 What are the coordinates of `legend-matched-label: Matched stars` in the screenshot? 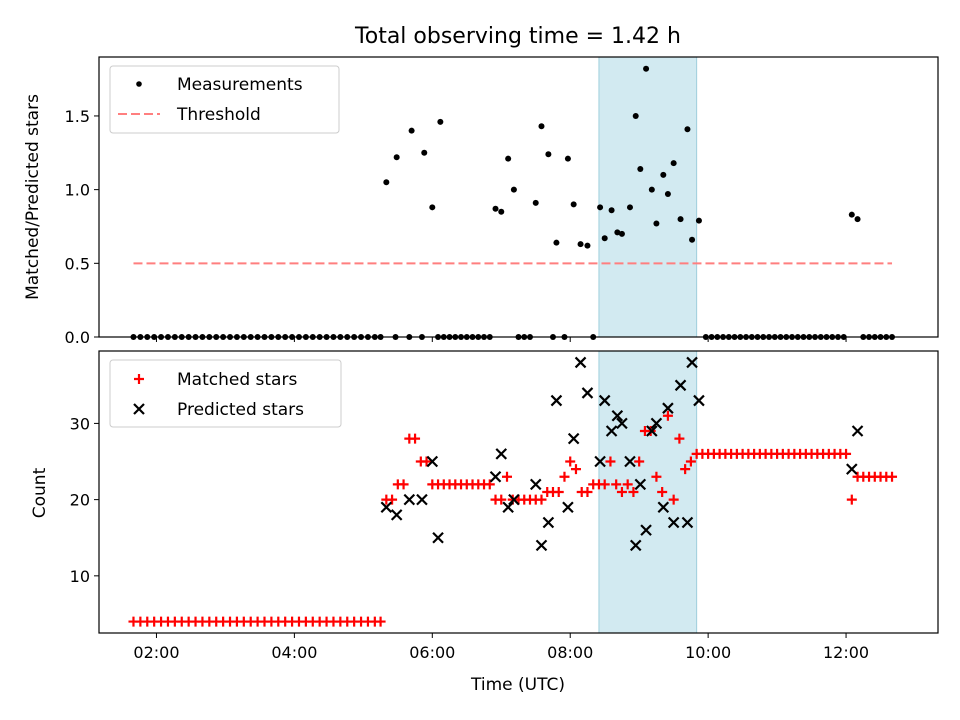 It's located at (237, 380).